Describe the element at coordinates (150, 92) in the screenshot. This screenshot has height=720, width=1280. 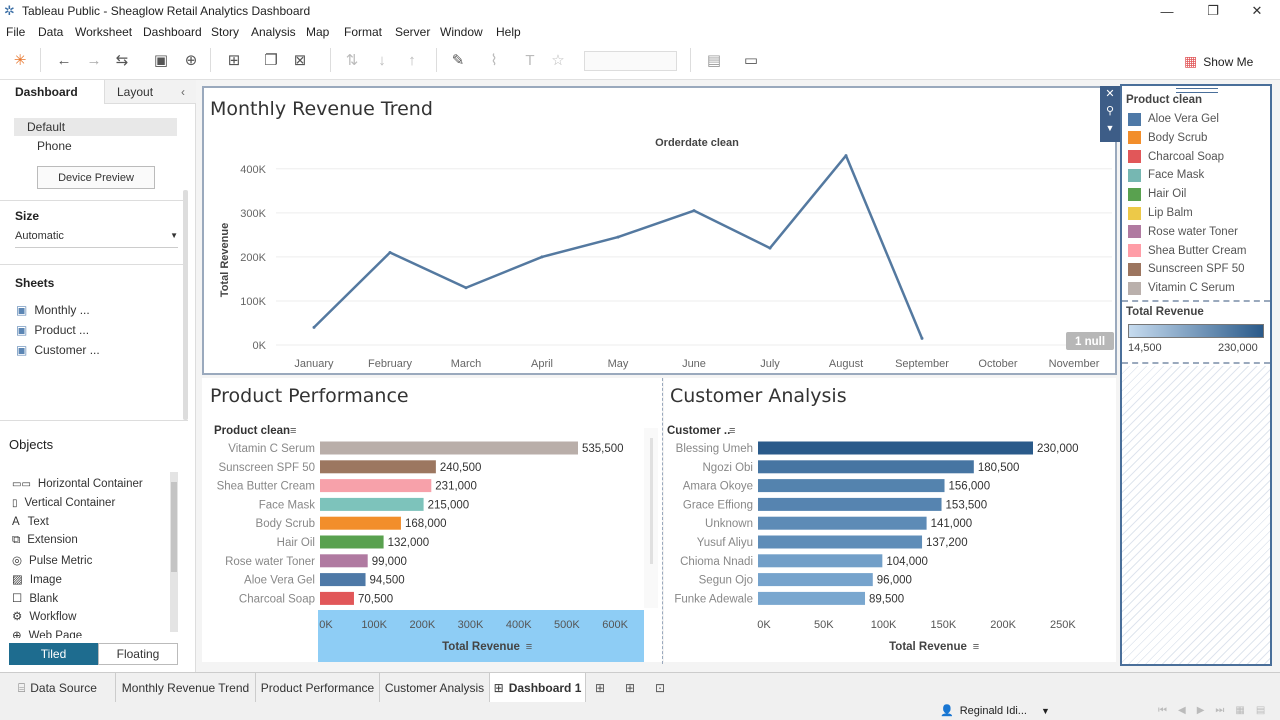
I see `tab-layout: Layout ‹` at that location.